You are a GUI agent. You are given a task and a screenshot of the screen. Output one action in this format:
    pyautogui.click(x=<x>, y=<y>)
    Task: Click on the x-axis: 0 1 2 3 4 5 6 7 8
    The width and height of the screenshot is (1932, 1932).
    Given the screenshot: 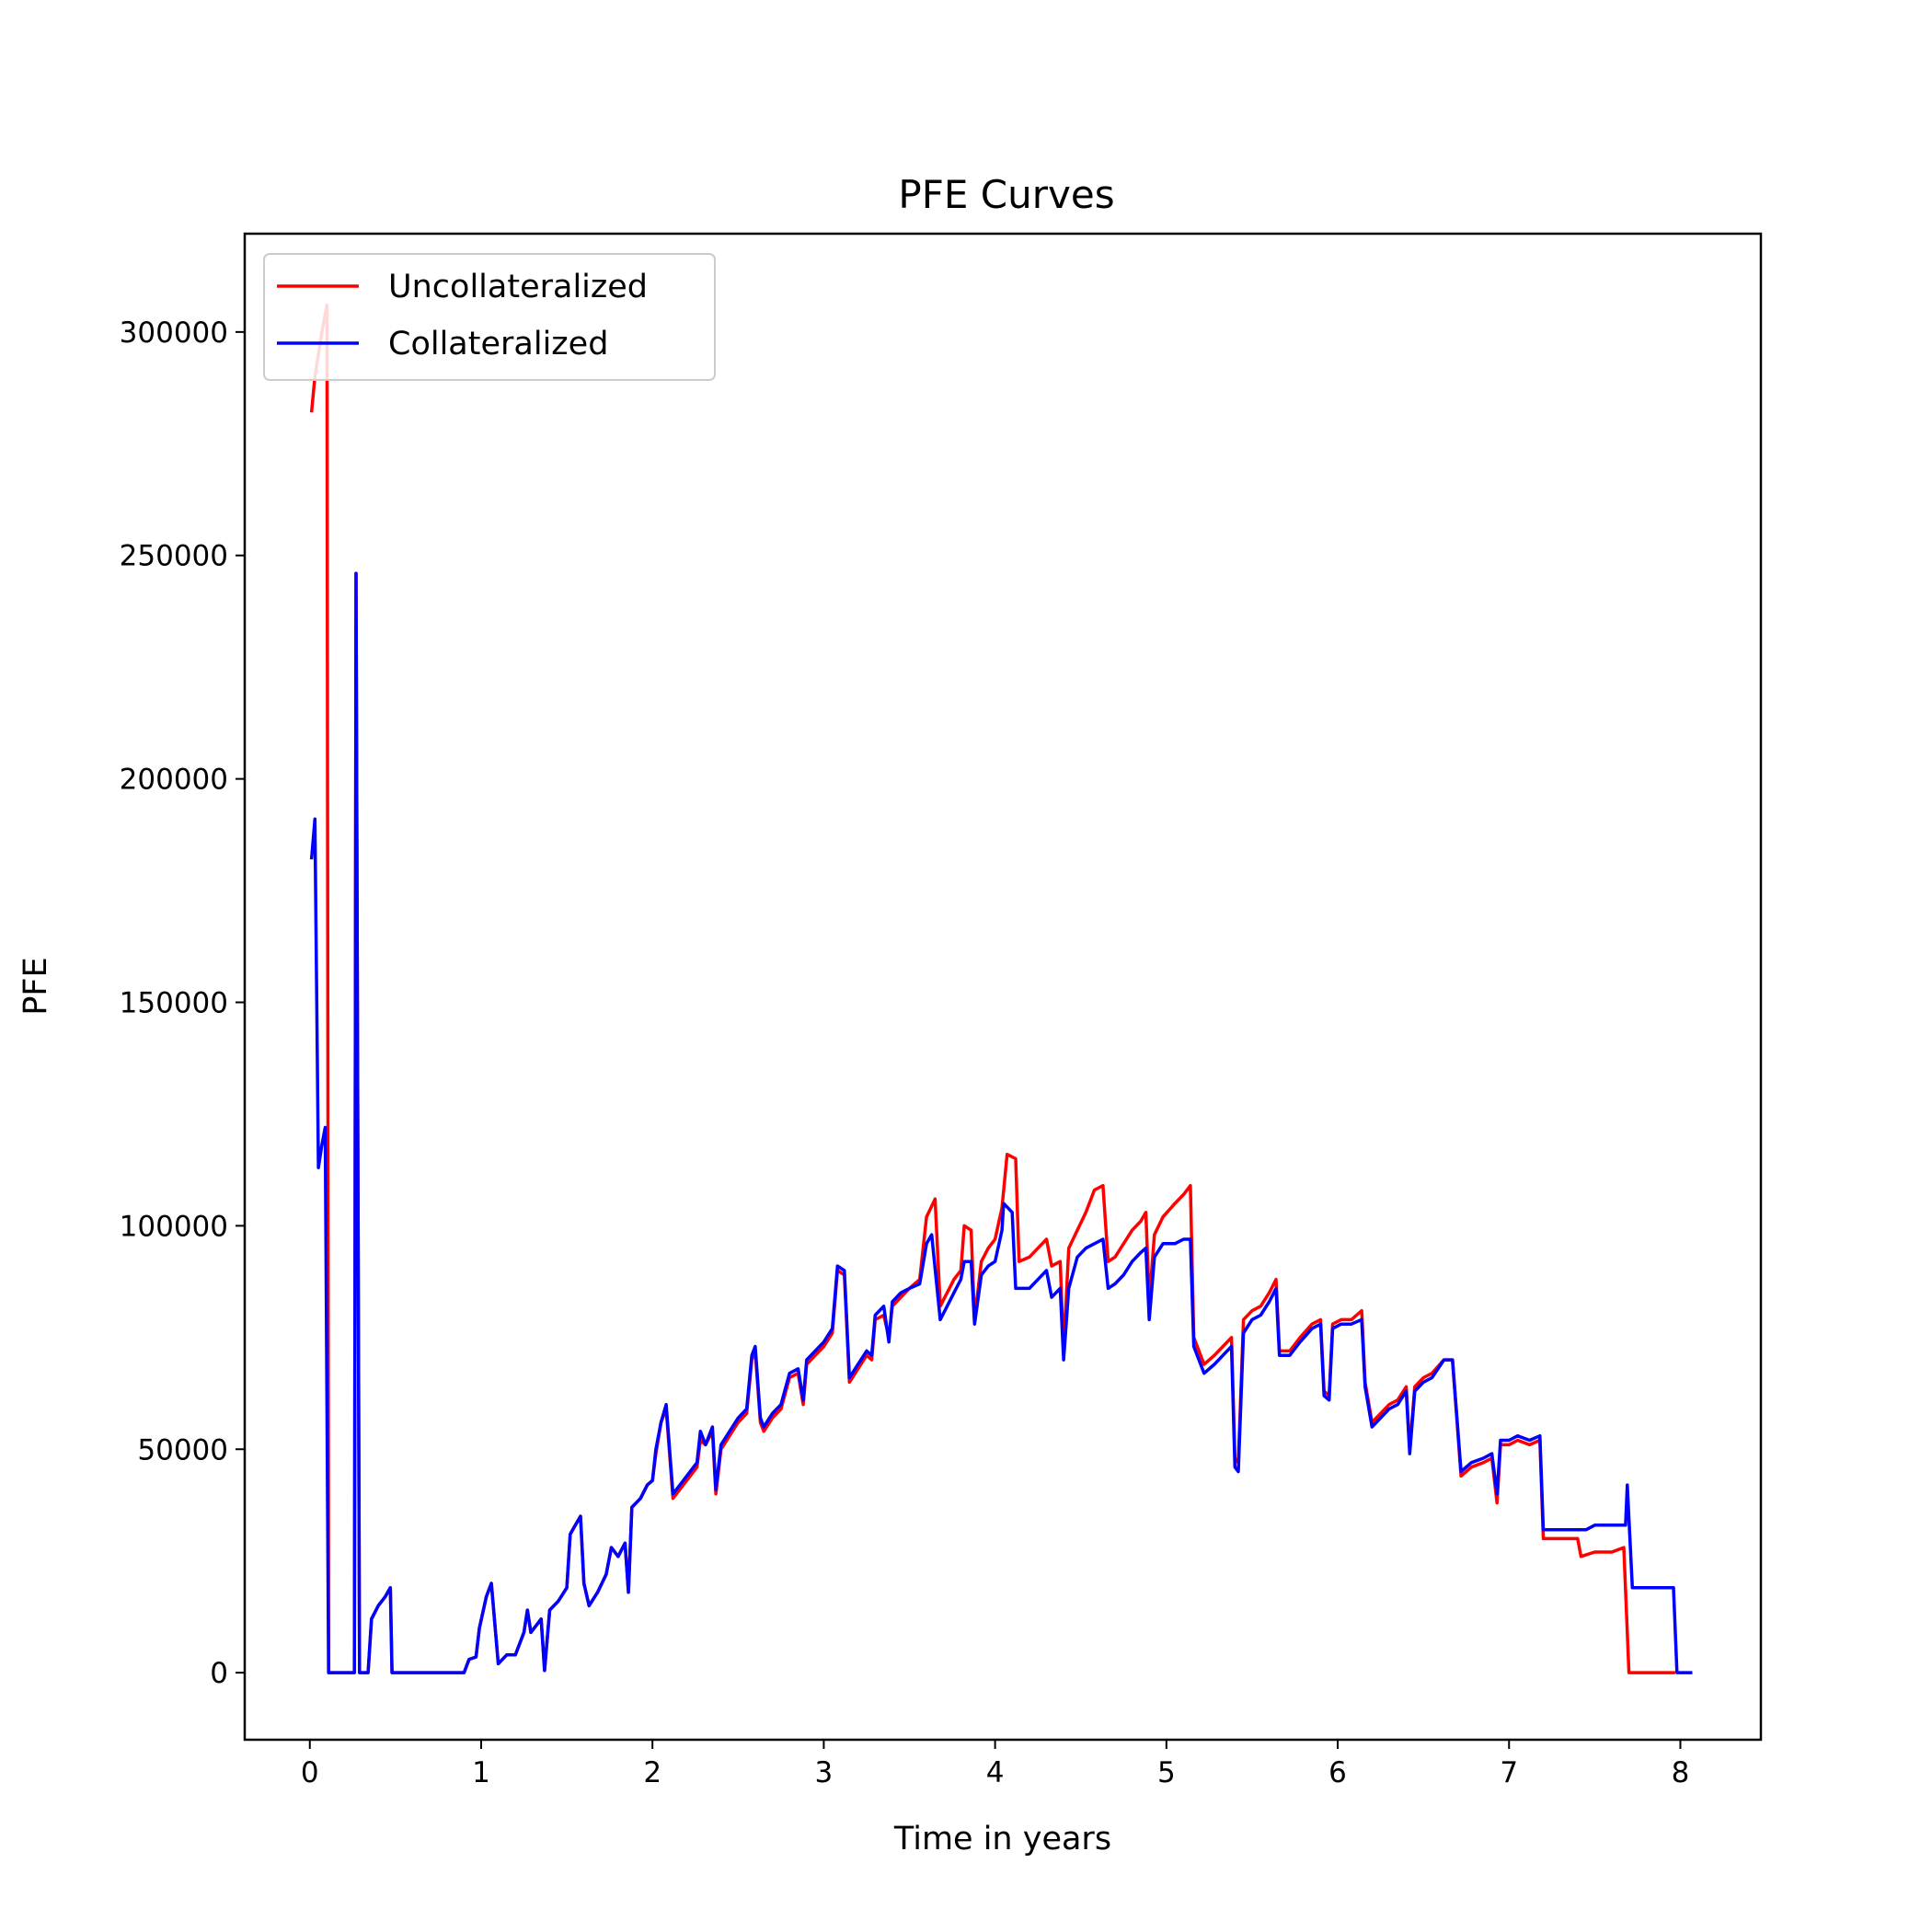 What is the action you would take?
    pyautogui.click(x=995, y=1764)
    